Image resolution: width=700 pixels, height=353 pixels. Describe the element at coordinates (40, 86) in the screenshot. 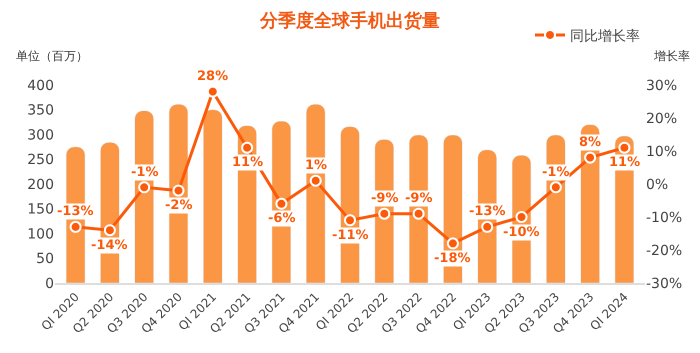

I see `y-tick-label: 400` at that location.